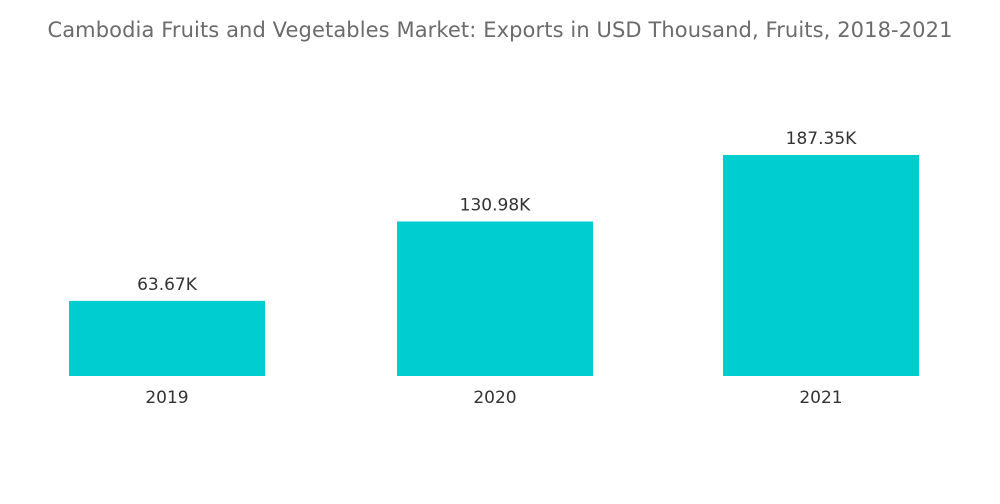 The width and height of the screenshot is (1000, 504). Describe the element at coordinates (821, 139) in the screenshot. I see `value-label-2021: 187.35K` at that location.